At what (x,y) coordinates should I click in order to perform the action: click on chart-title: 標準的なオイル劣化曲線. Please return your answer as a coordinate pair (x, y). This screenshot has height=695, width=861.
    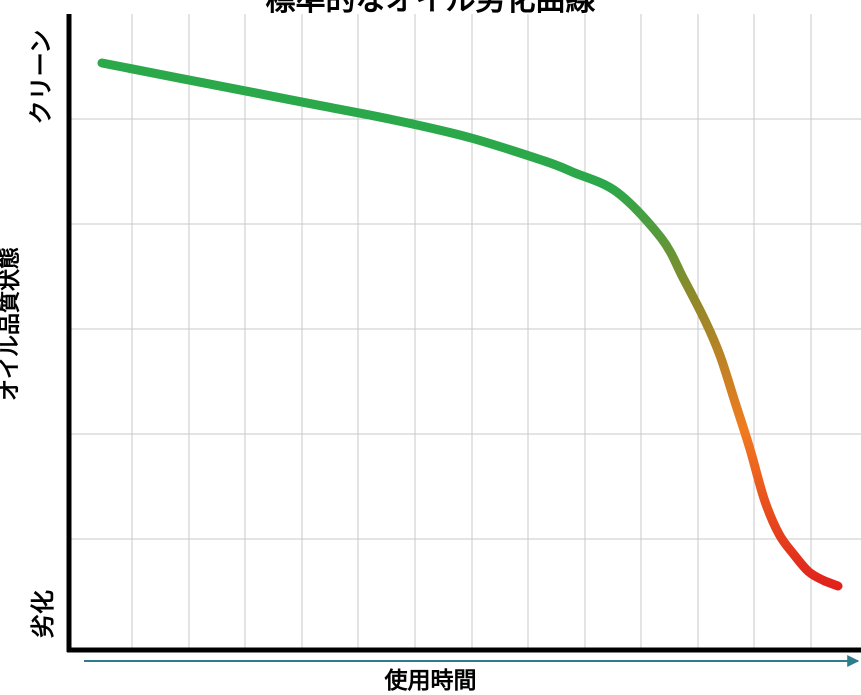
    Looking at the image, I should click on (430, 9).